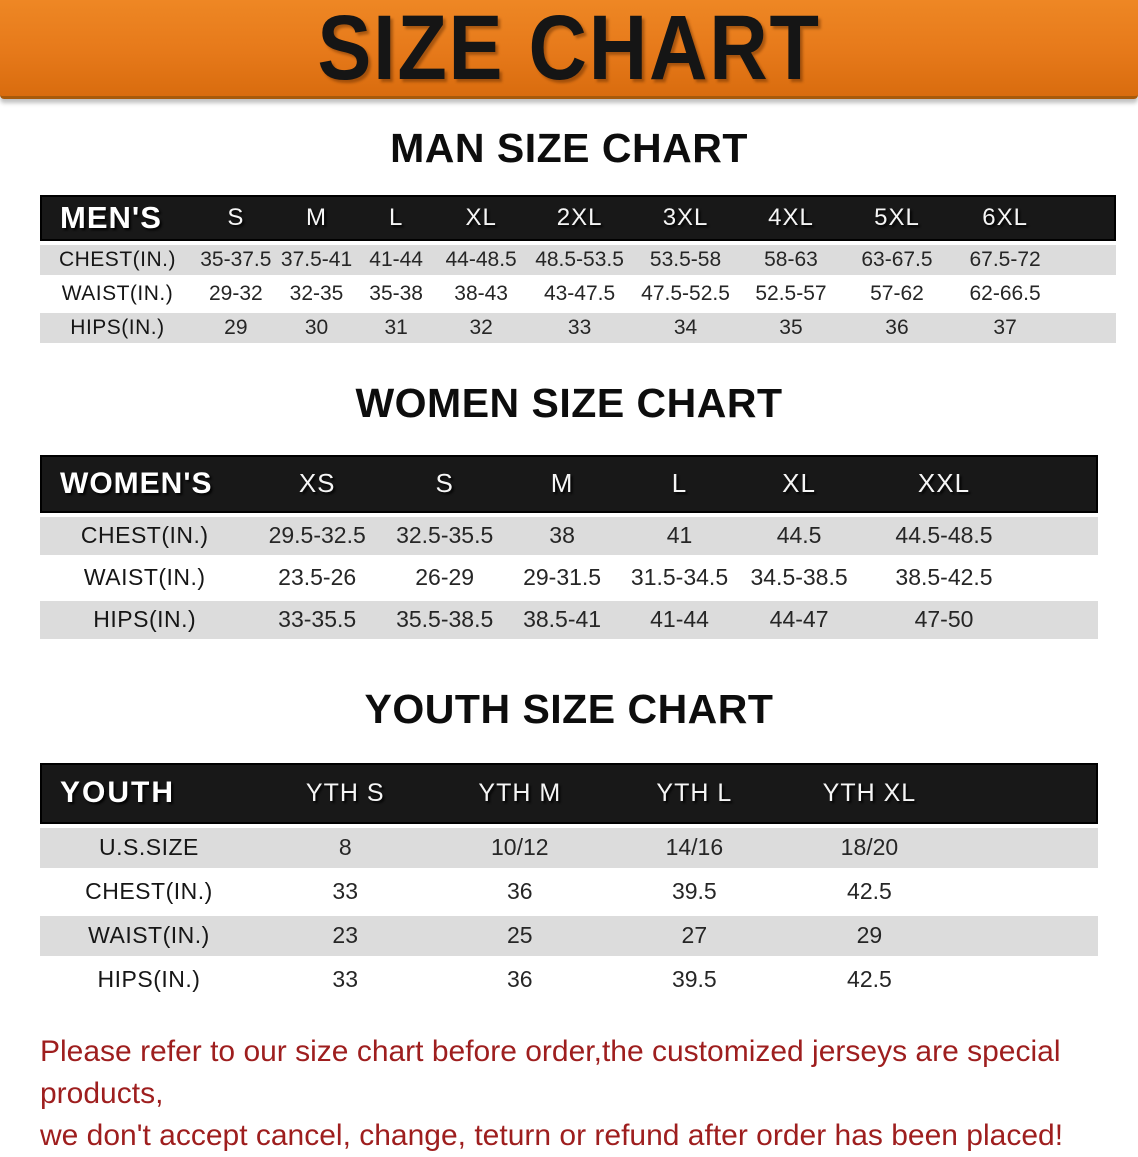  What do you see at coordinates (345, 935) in the screenshot?
I see `size-value: 23` at bounding box center [345, 935].